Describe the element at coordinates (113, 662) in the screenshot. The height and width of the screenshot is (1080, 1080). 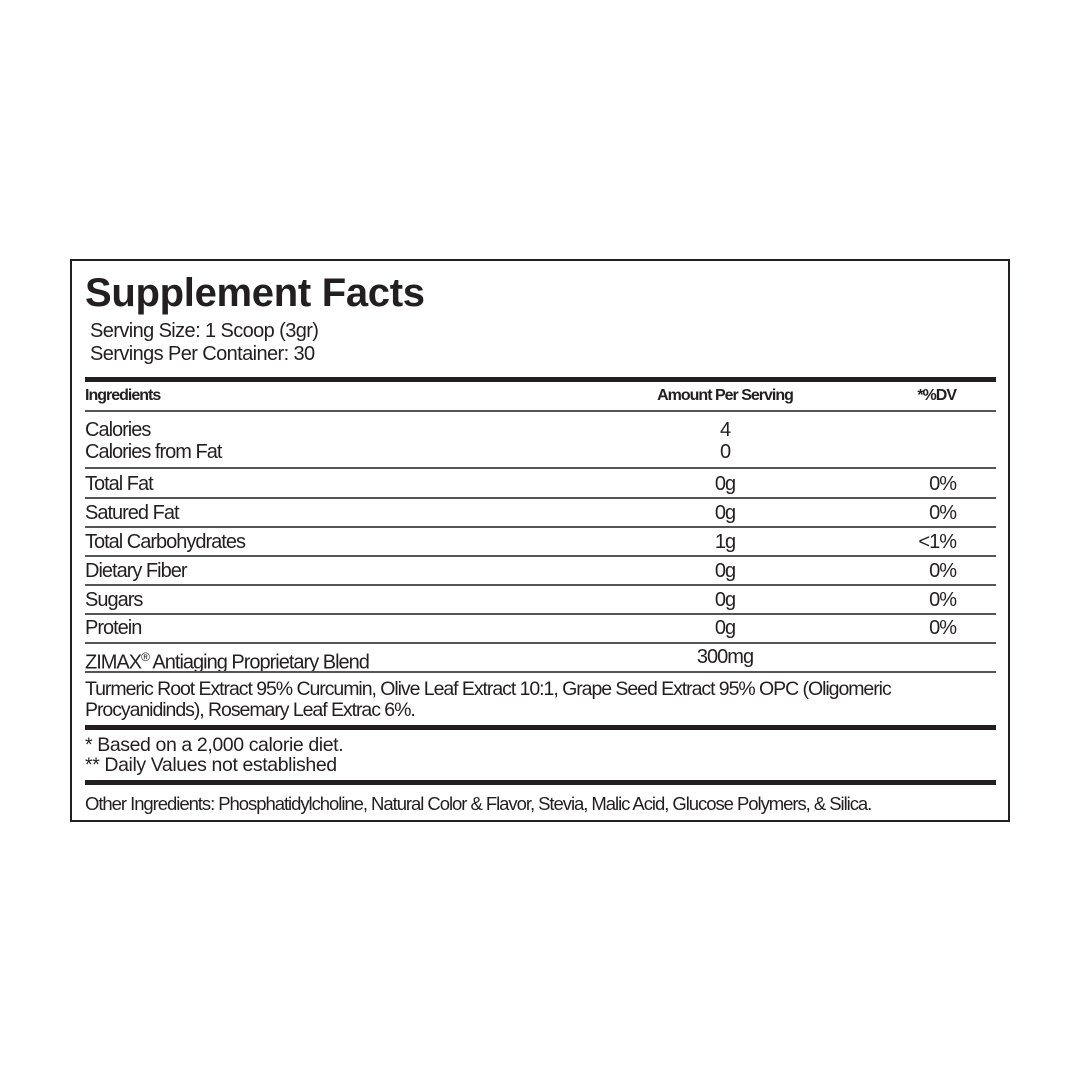
I see `blend-brand: ZIMAX` at that location.